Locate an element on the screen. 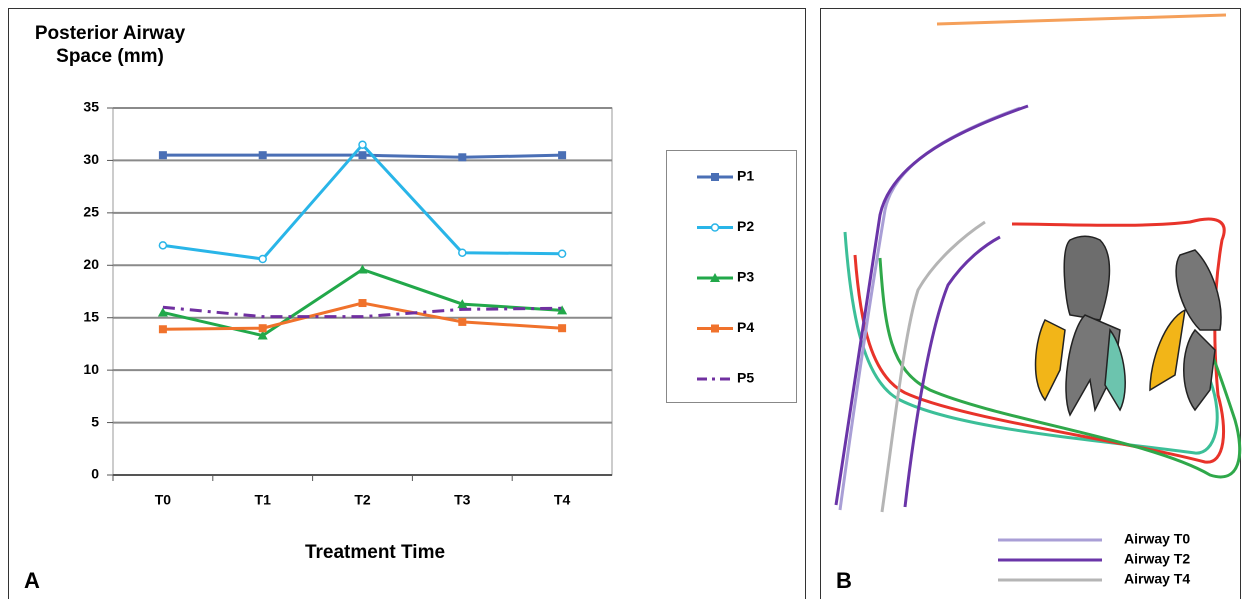 This screenshot has height=599, width=1246. x-tick-label: T4 is located at coordinates (562, 500).